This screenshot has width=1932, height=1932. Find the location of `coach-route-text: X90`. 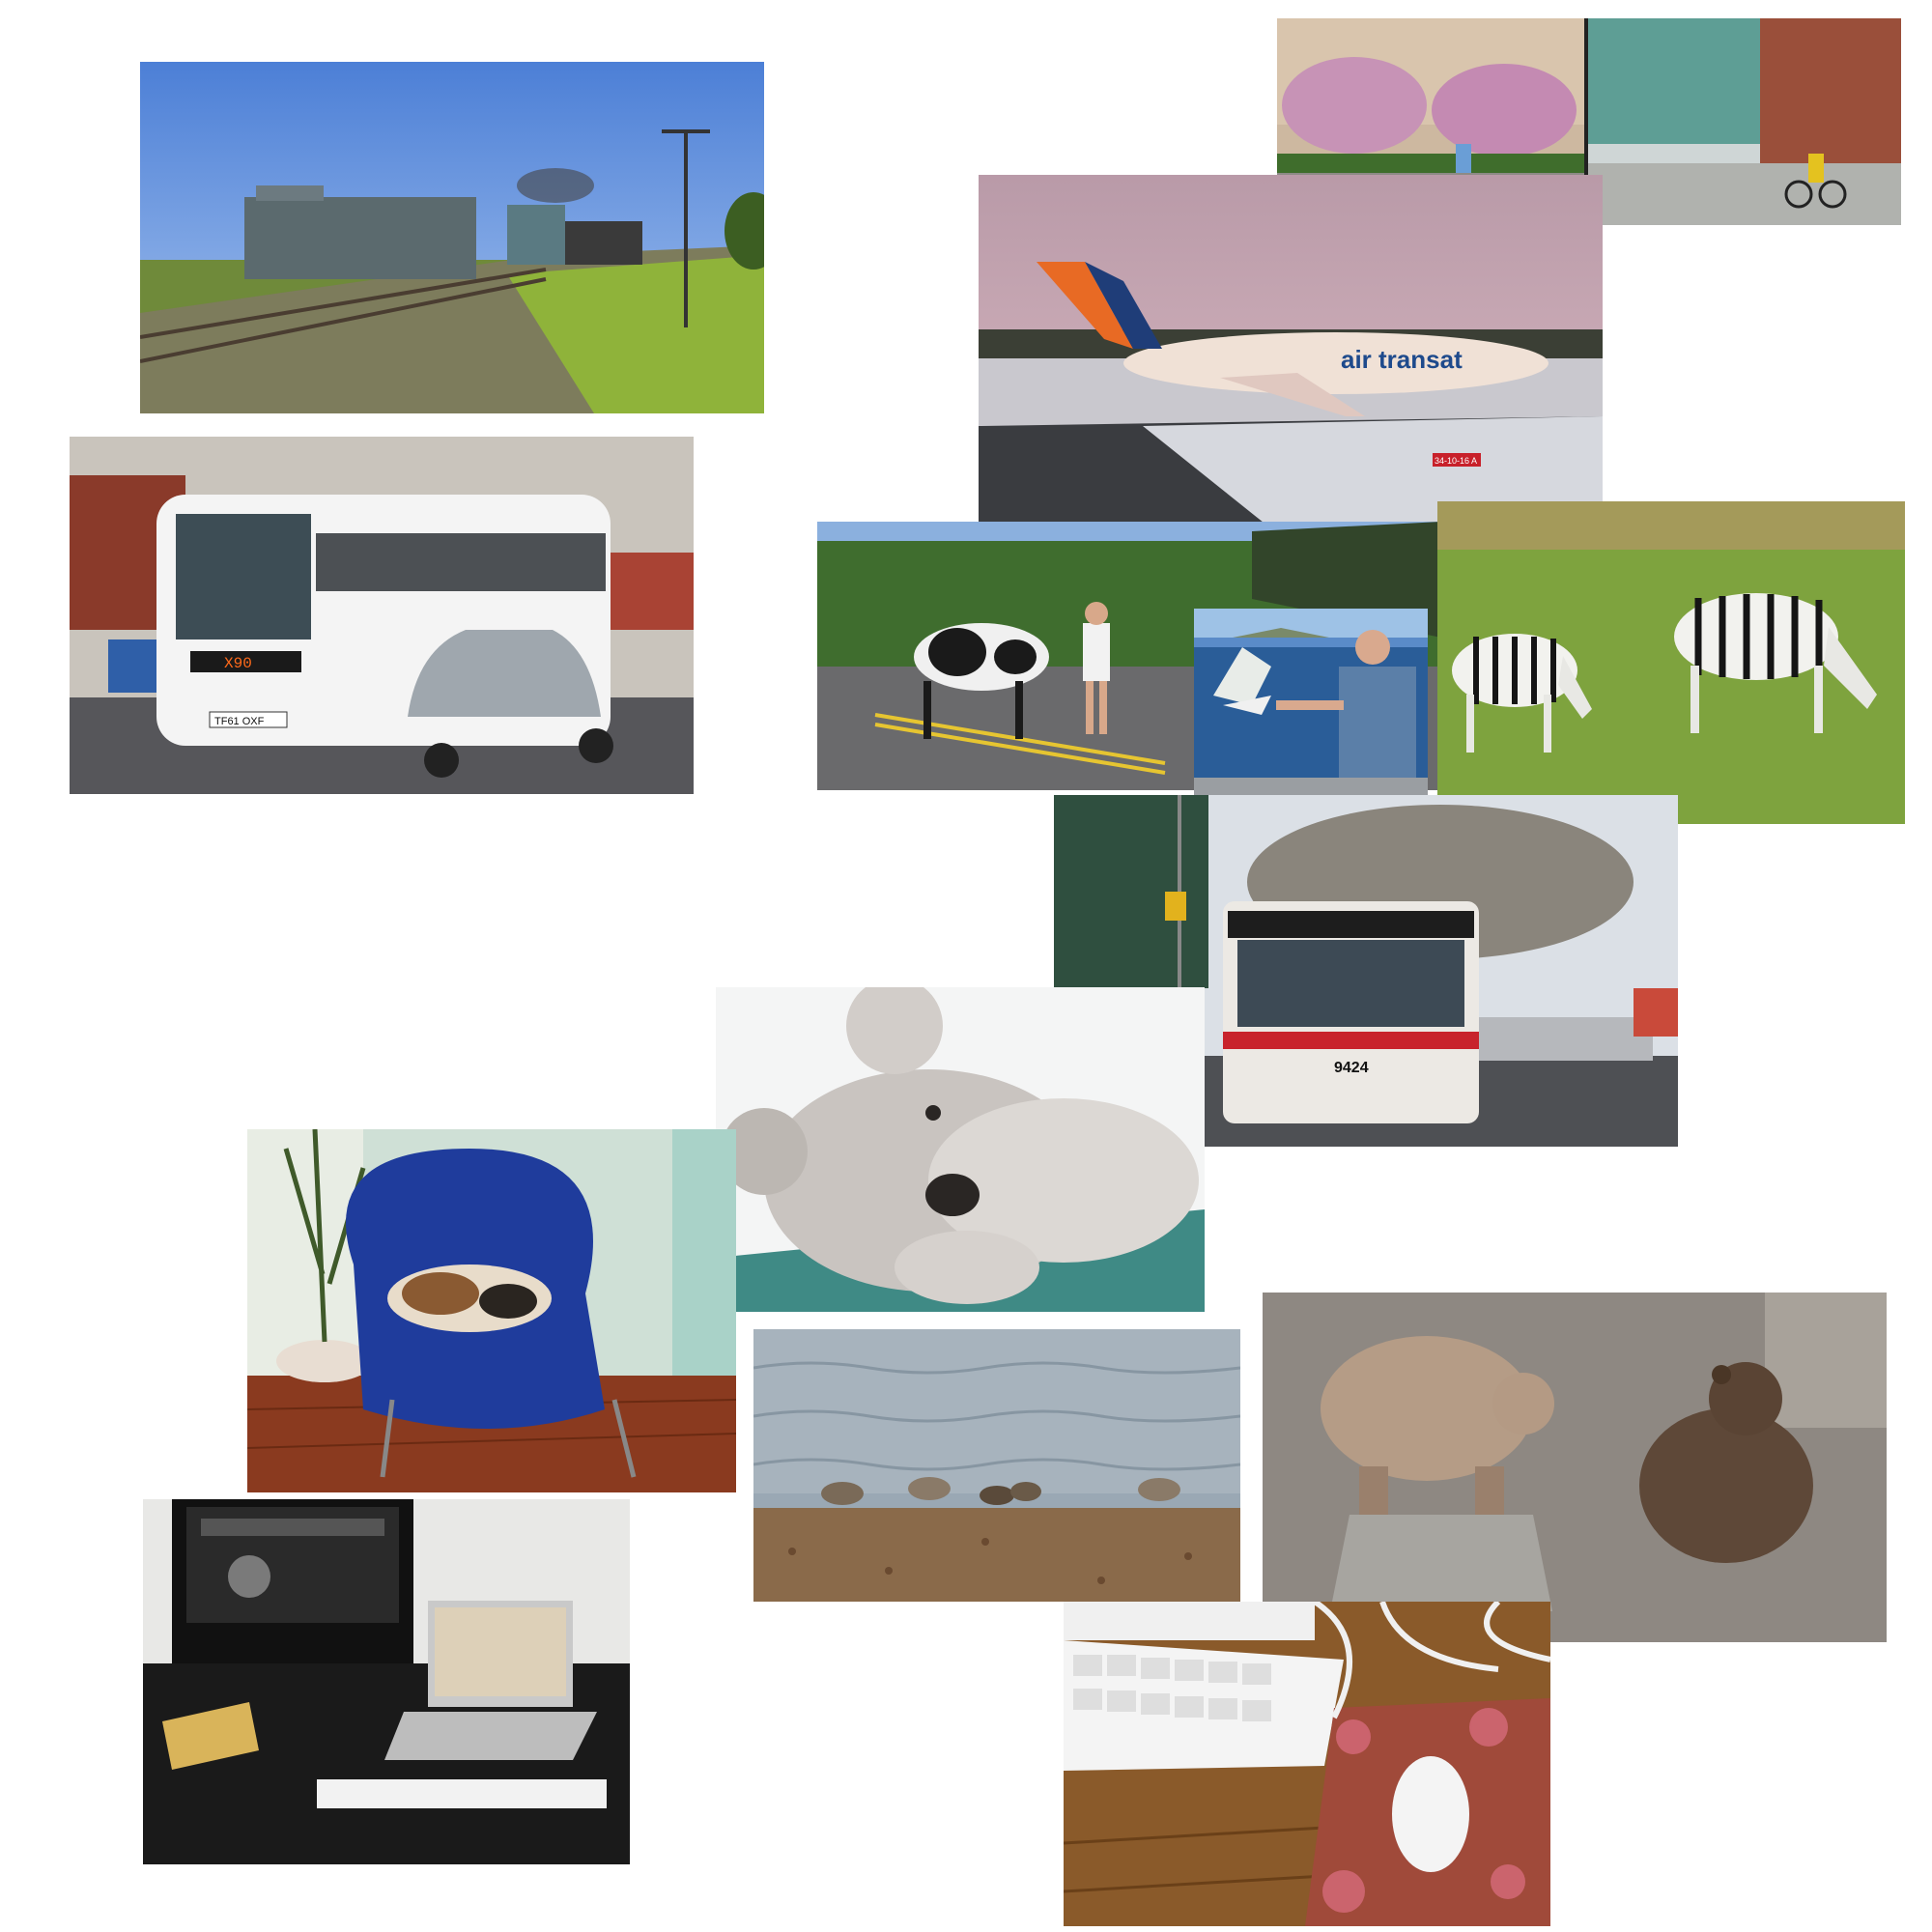

coach-route-text: X90 is located at coordinates (238, 663).